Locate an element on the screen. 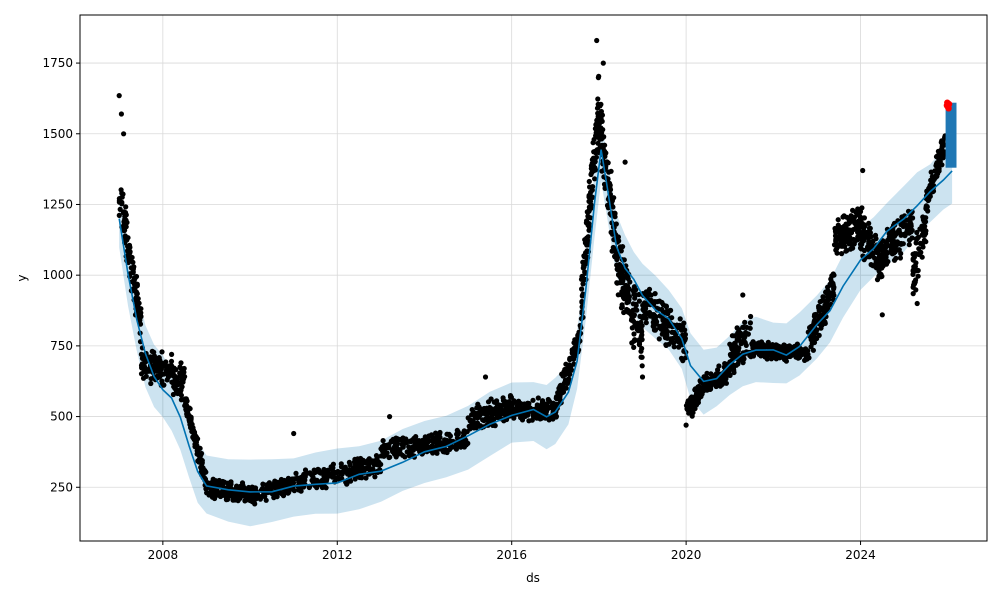  y-axis-ticks: 250 500 750 1000 1250 1500 1750 is located at coordinates (61, 275).